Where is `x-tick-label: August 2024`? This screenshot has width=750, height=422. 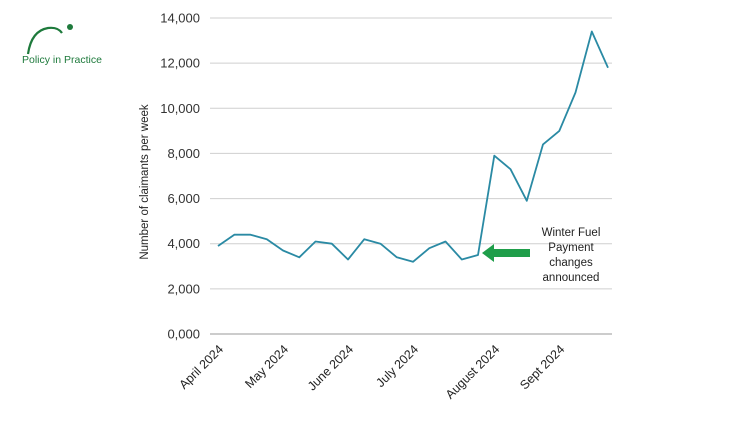
x-tick-label: August 2024 is located at coordinates (473, 372).